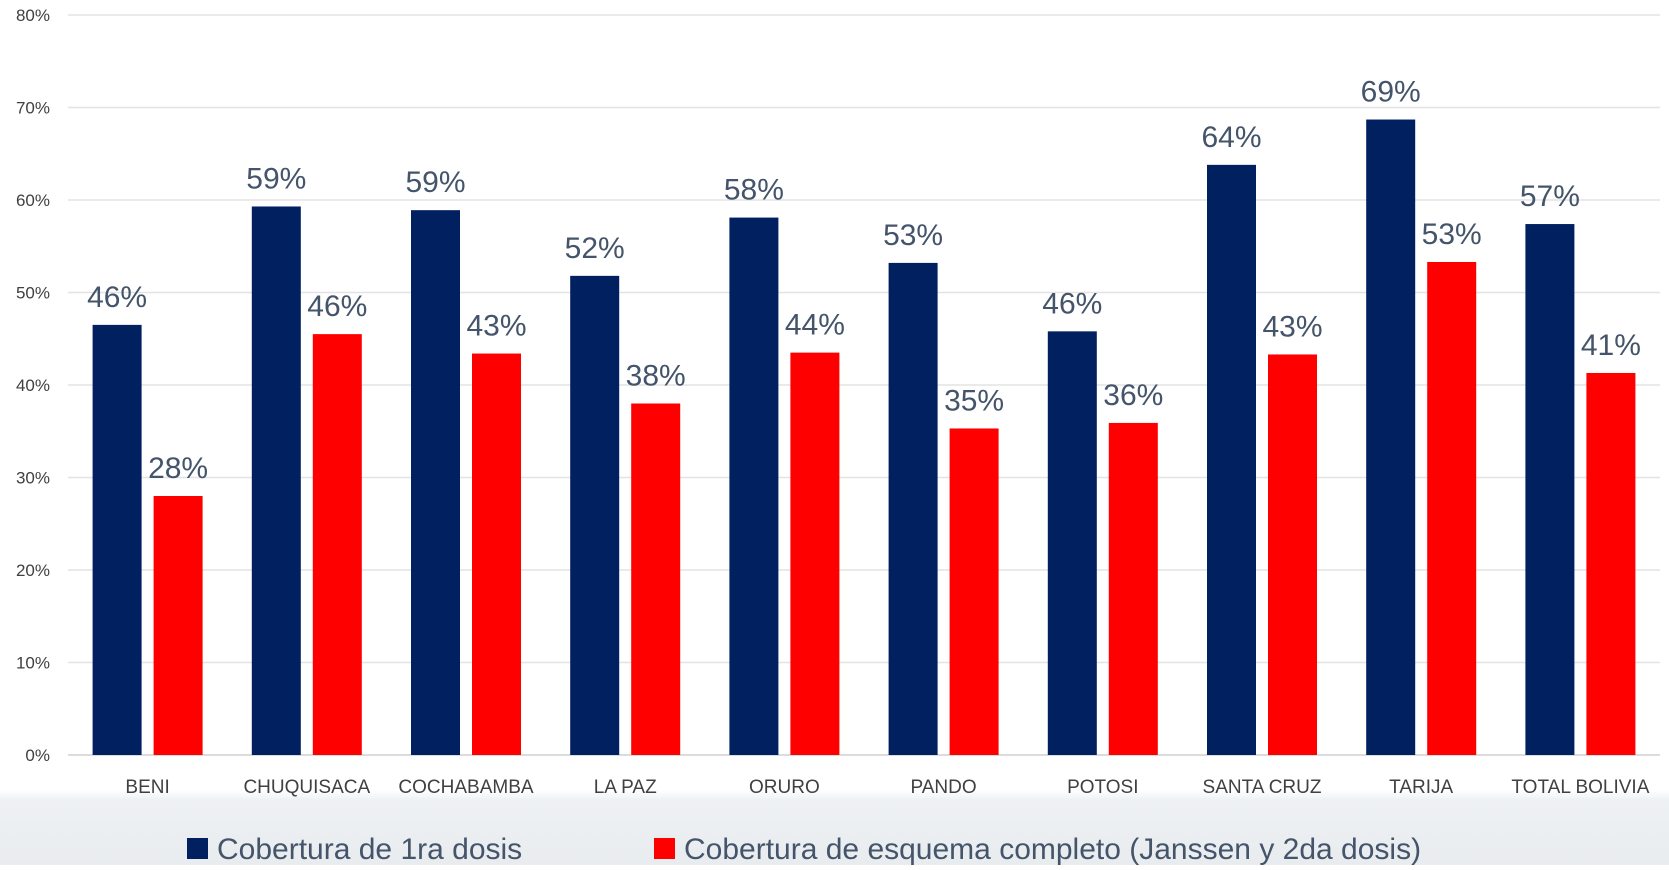 Image resolution: width=1669 pixels, height=870 pixels. I want to click on data-label: 35%, so click(974, 400).